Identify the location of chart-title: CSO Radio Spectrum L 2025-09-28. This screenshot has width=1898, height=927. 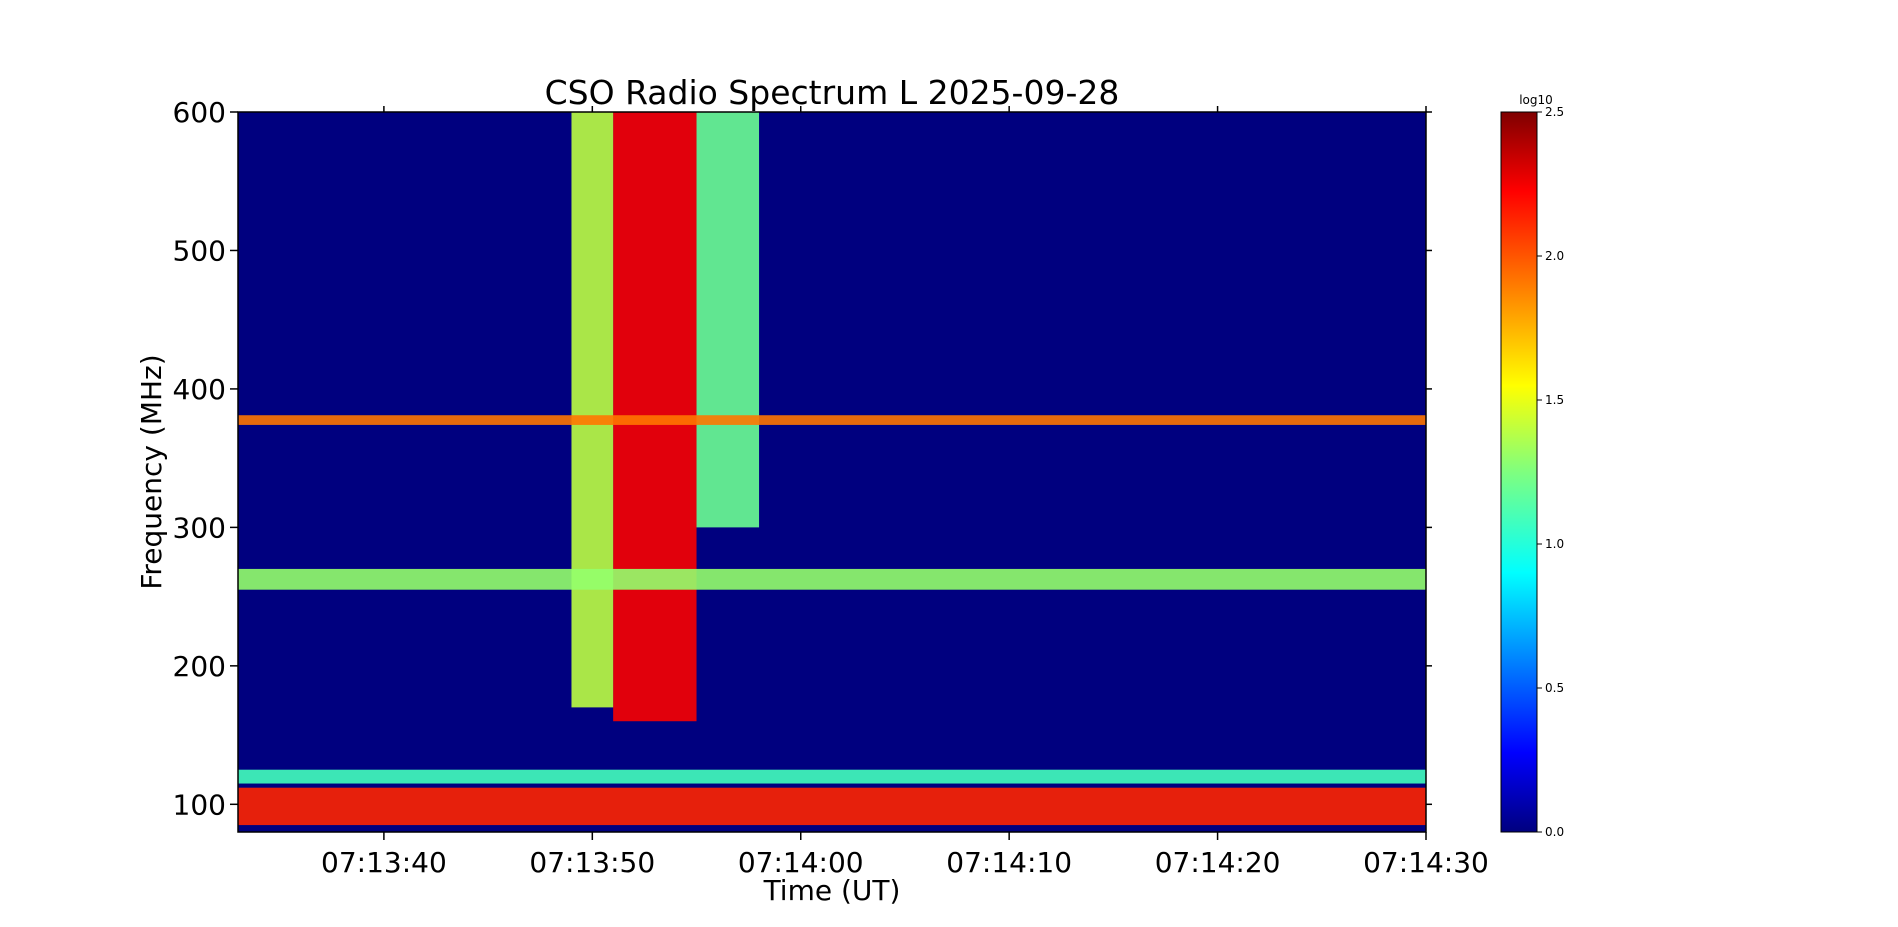
(832, 92).